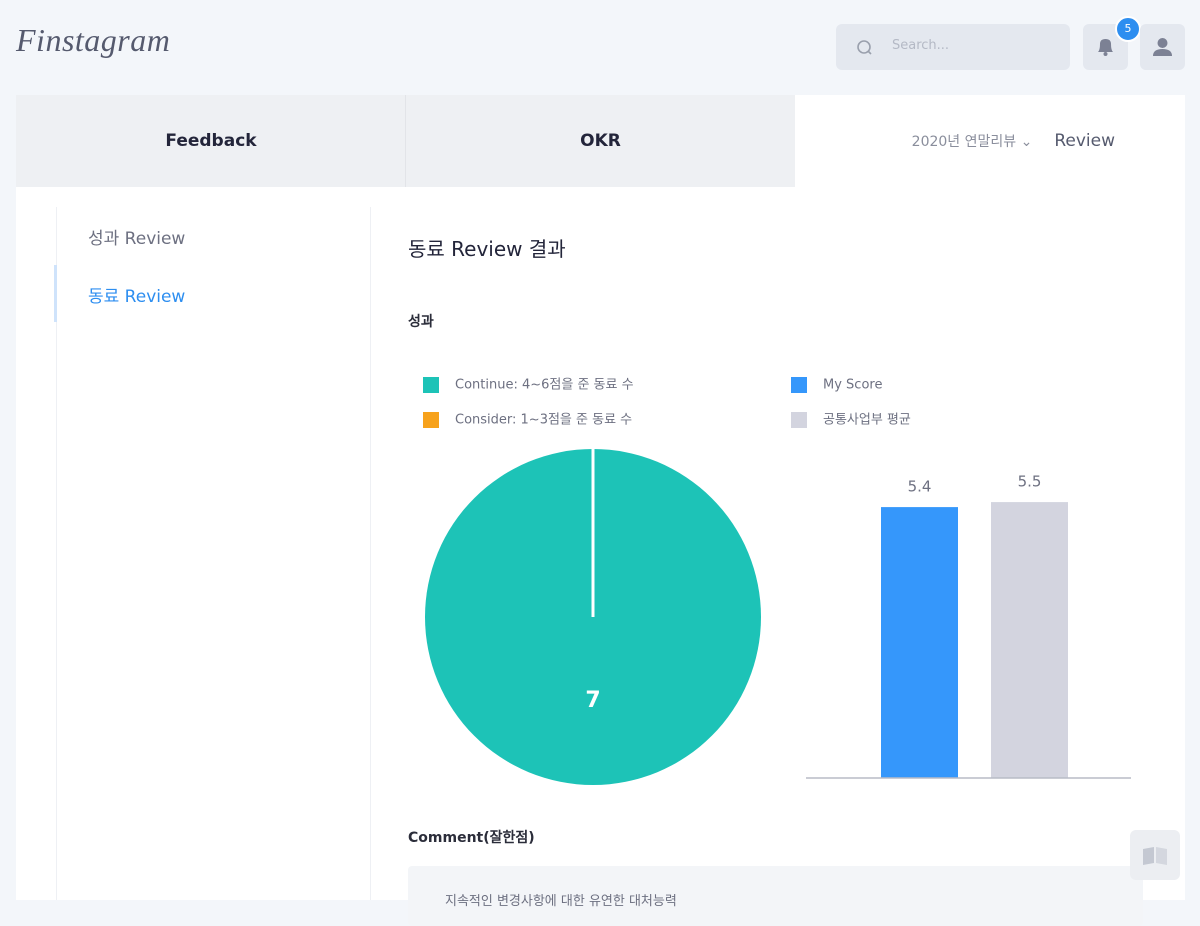  Describe the element at coordinates (370, 553) in the screenshot. I see `divider` at that location.